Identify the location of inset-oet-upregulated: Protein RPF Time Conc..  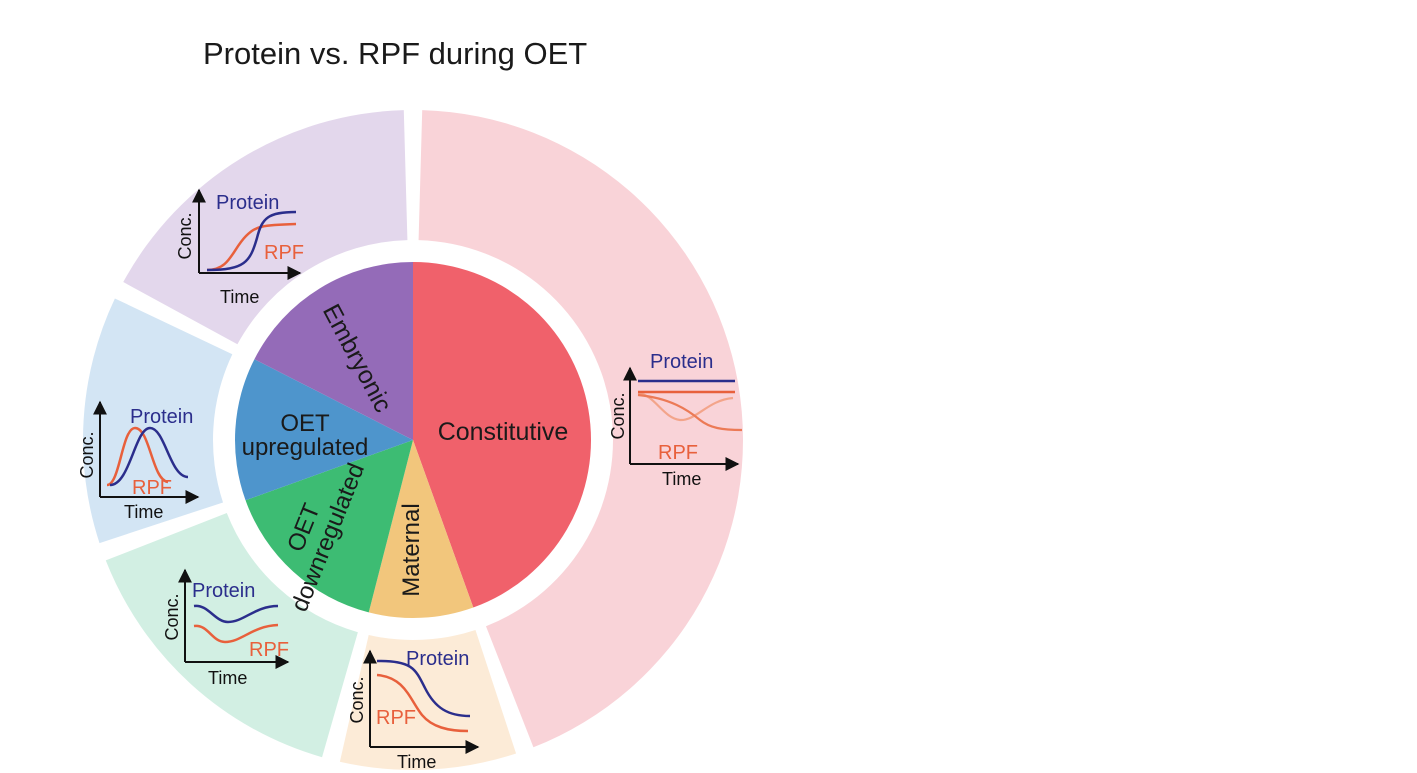
(138, 461).